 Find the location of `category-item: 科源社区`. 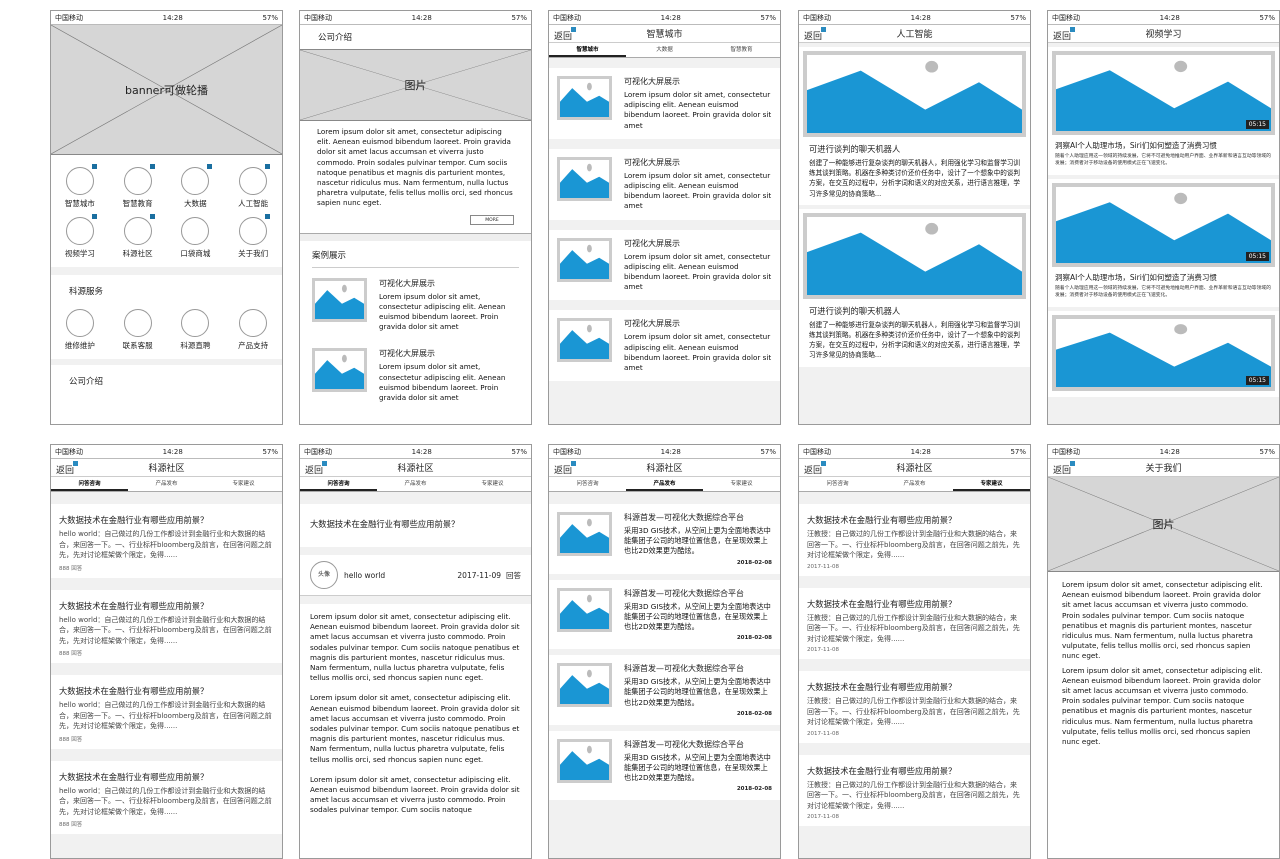

category-item: 科源社区 is located at coordinates (138, 236).